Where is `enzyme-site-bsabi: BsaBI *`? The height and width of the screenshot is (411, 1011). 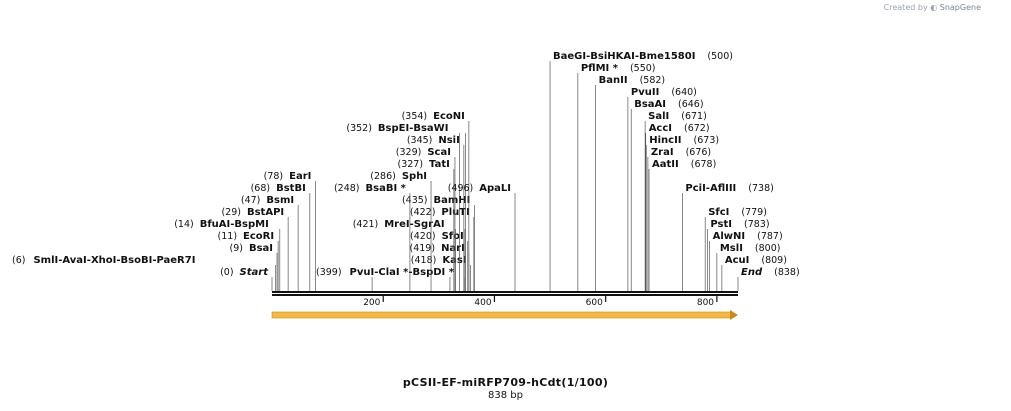 enzyme-site-bsabi: BsaBI * is located at coordinates (386, 188).